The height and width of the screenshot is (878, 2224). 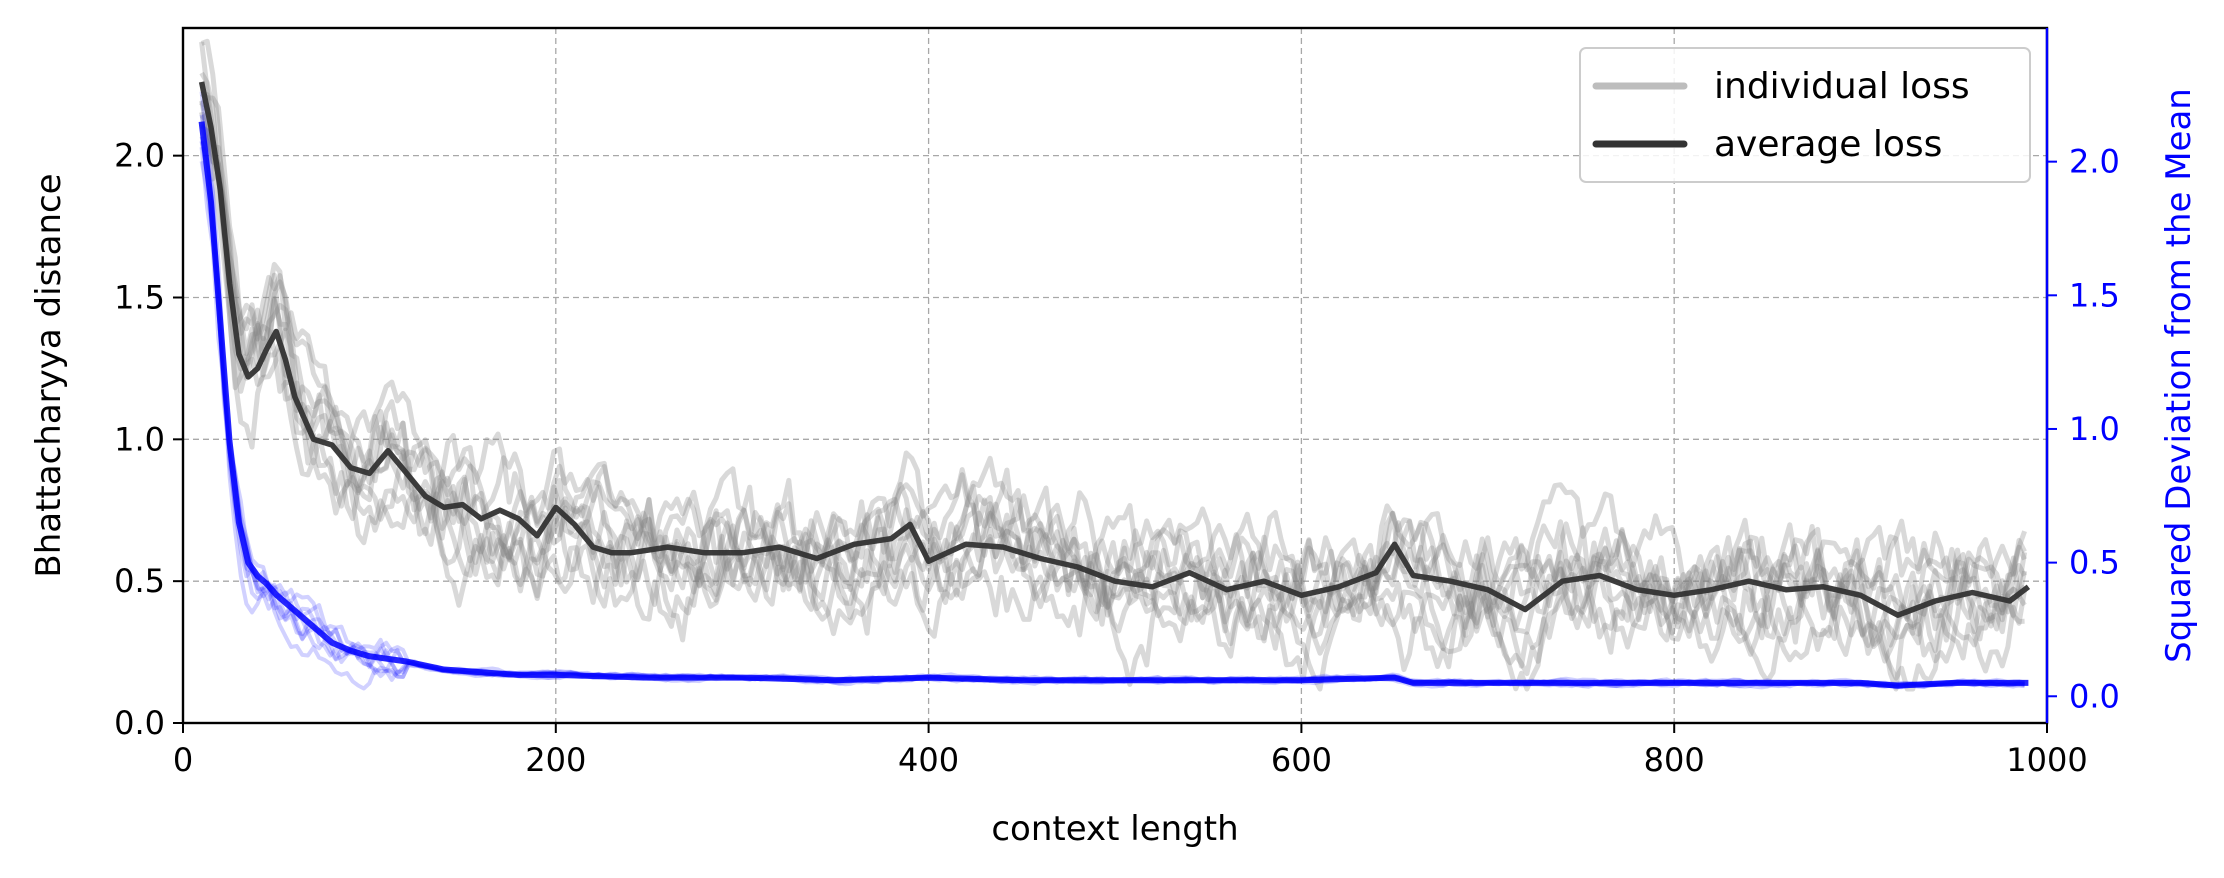 What do you see at coordinates (139, 439) in the screenshot?
I see `y-tick-label: 1.0` at bounding box center [139, 439].